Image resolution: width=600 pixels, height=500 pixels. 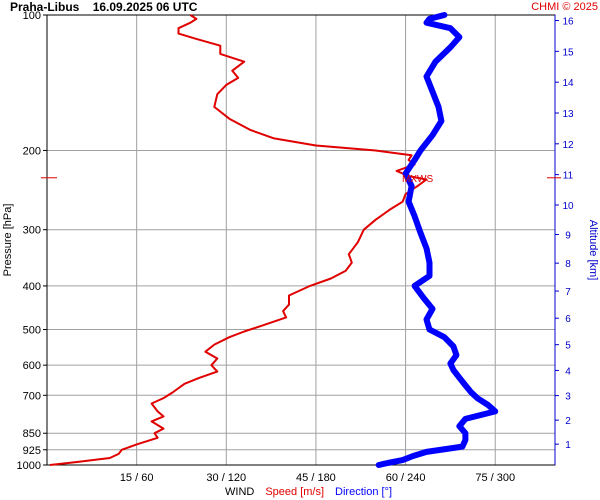 I want to click on x-axis-label-speed: Speed [m/s], so click(x=294, y=492).